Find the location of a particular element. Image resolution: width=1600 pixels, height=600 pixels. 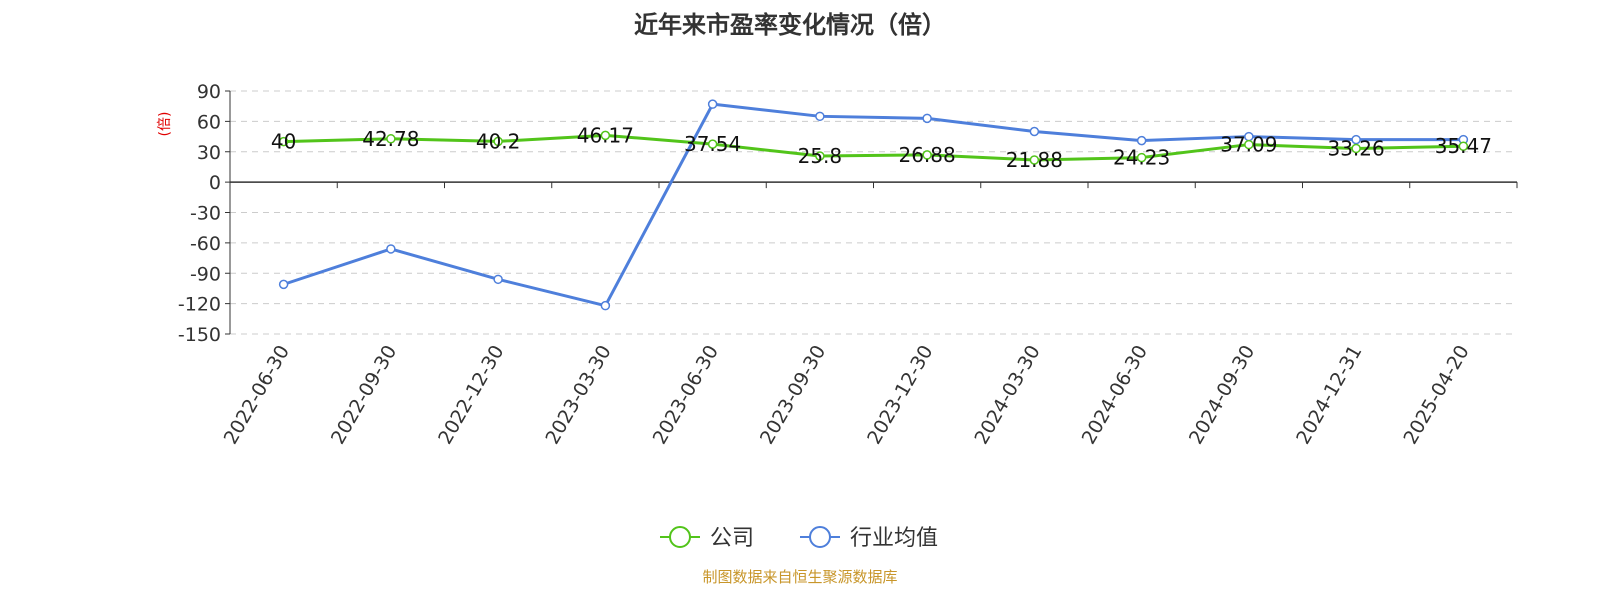

x-tick-label: 2023-12-30 is located at coordinates (900, 395).